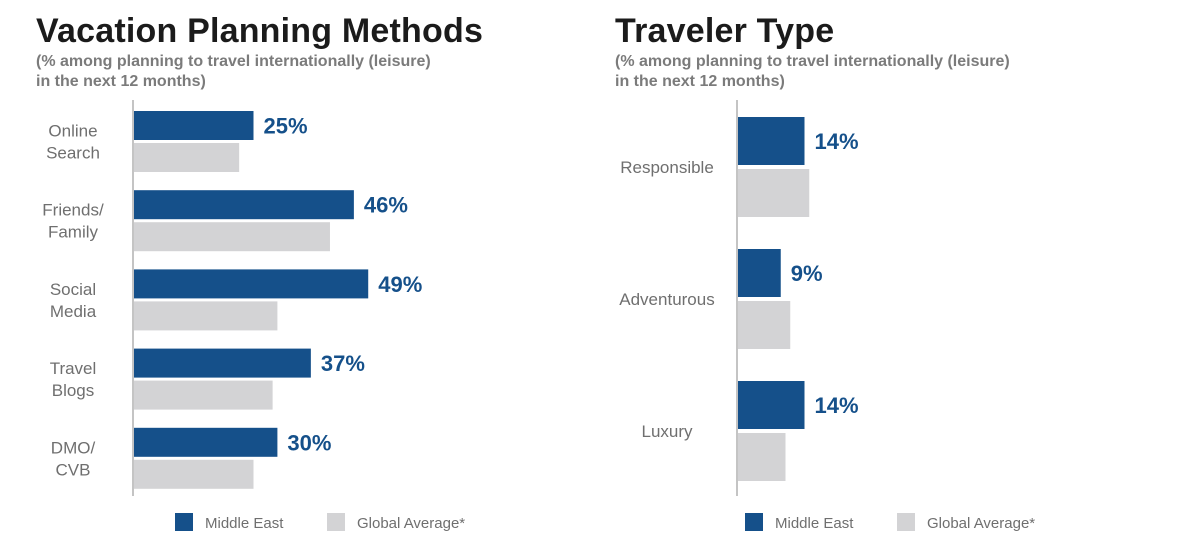  I want to click on right-value-label-adventurous: 9%, so click(807, 273).